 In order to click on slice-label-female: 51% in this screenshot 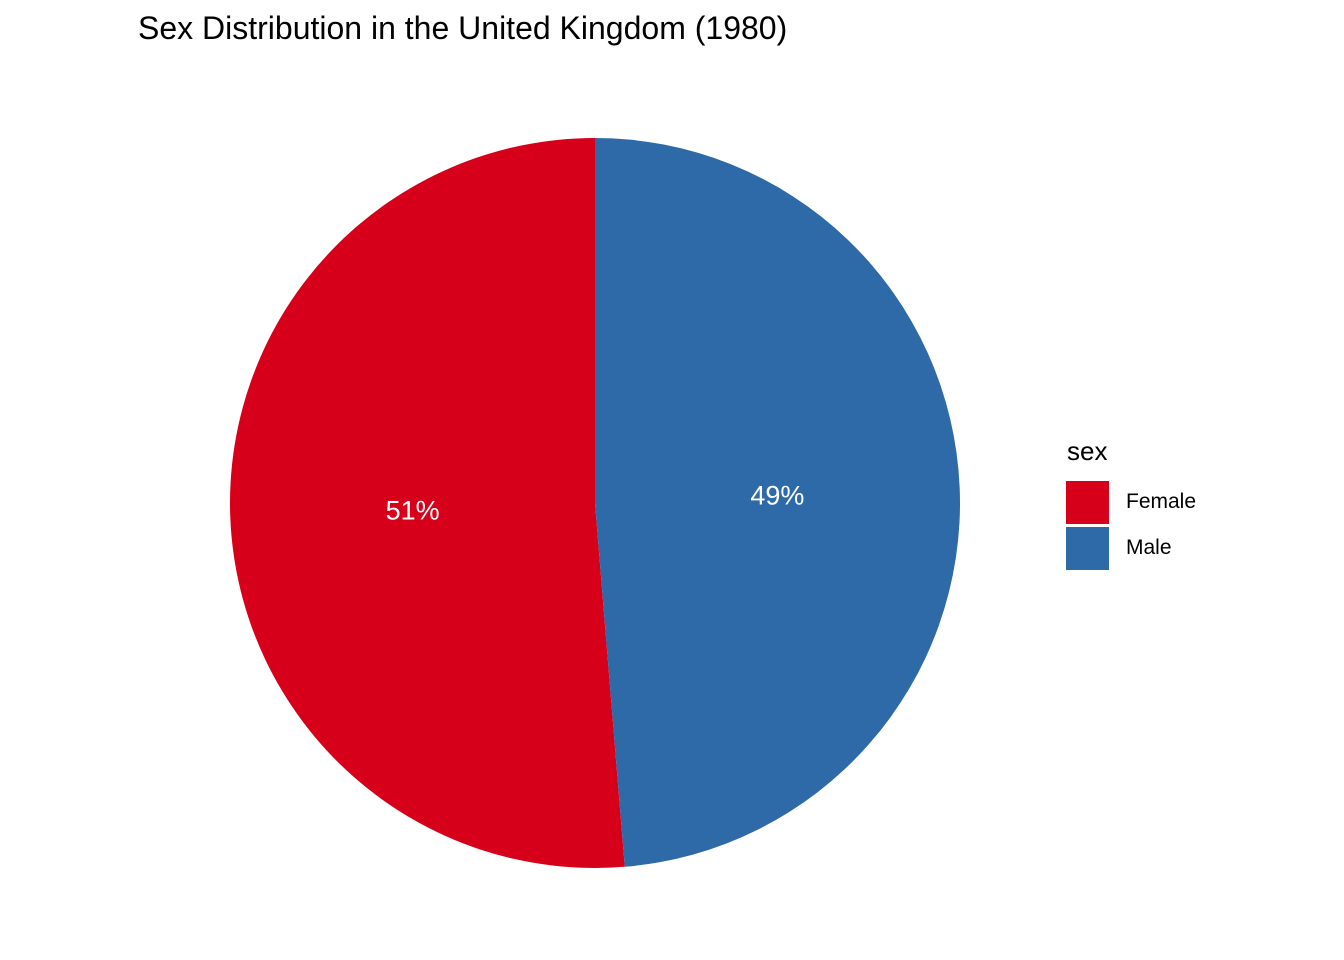, I will do `click(413, 510)`.